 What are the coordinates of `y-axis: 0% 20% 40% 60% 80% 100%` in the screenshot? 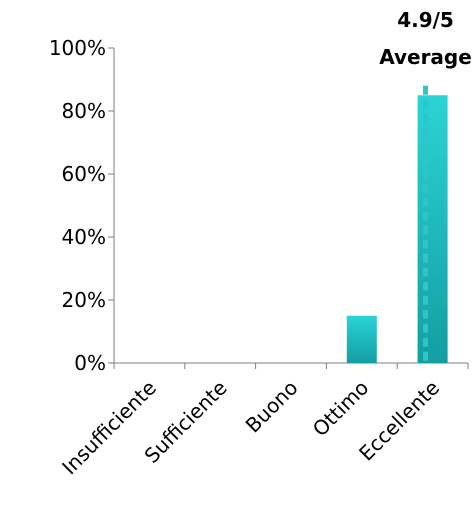 It's located at (82, 205).